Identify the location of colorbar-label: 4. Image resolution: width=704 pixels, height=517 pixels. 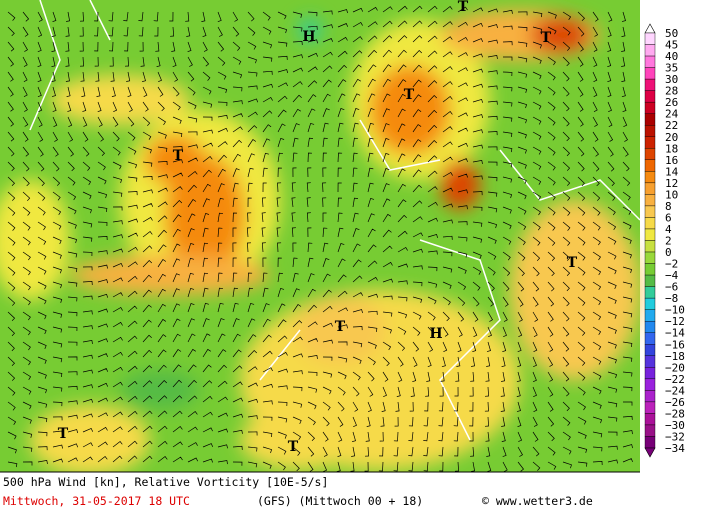
(668, 229).